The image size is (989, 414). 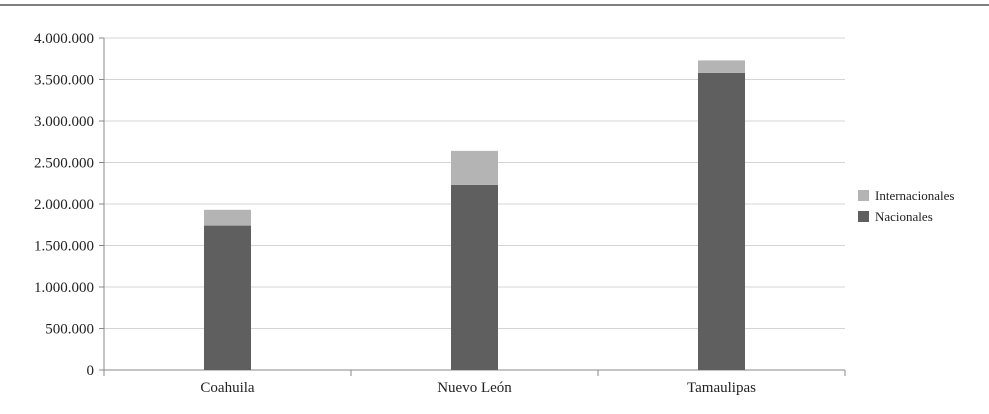 What do you see at coordinates (227, 388) in the screenshot?
I see `x-category-label: Coahuila` at bounding box center [227, 388].